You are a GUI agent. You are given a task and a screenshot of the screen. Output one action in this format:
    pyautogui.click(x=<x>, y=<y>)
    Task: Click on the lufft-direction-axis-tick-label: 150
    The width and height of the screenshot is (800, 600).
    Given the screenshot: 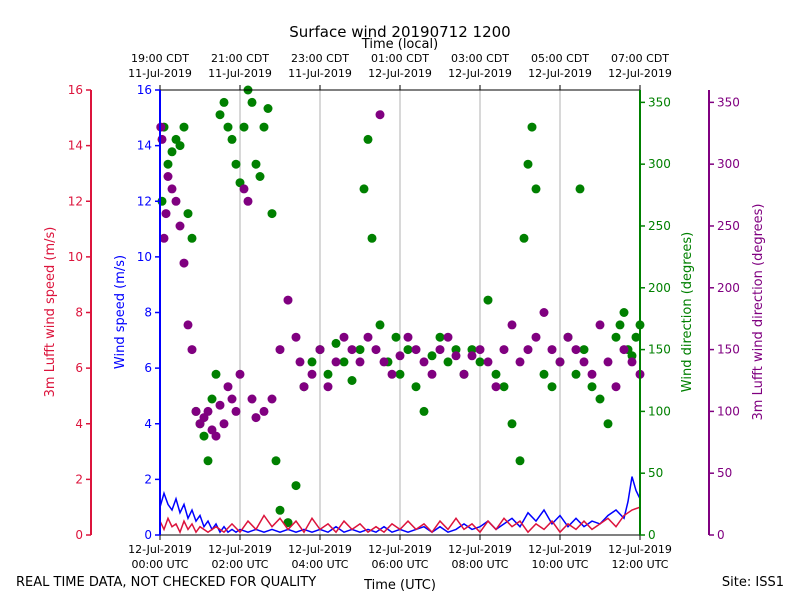 What is the action you would take?
    pyautogui.click(x=728, y=350)
    